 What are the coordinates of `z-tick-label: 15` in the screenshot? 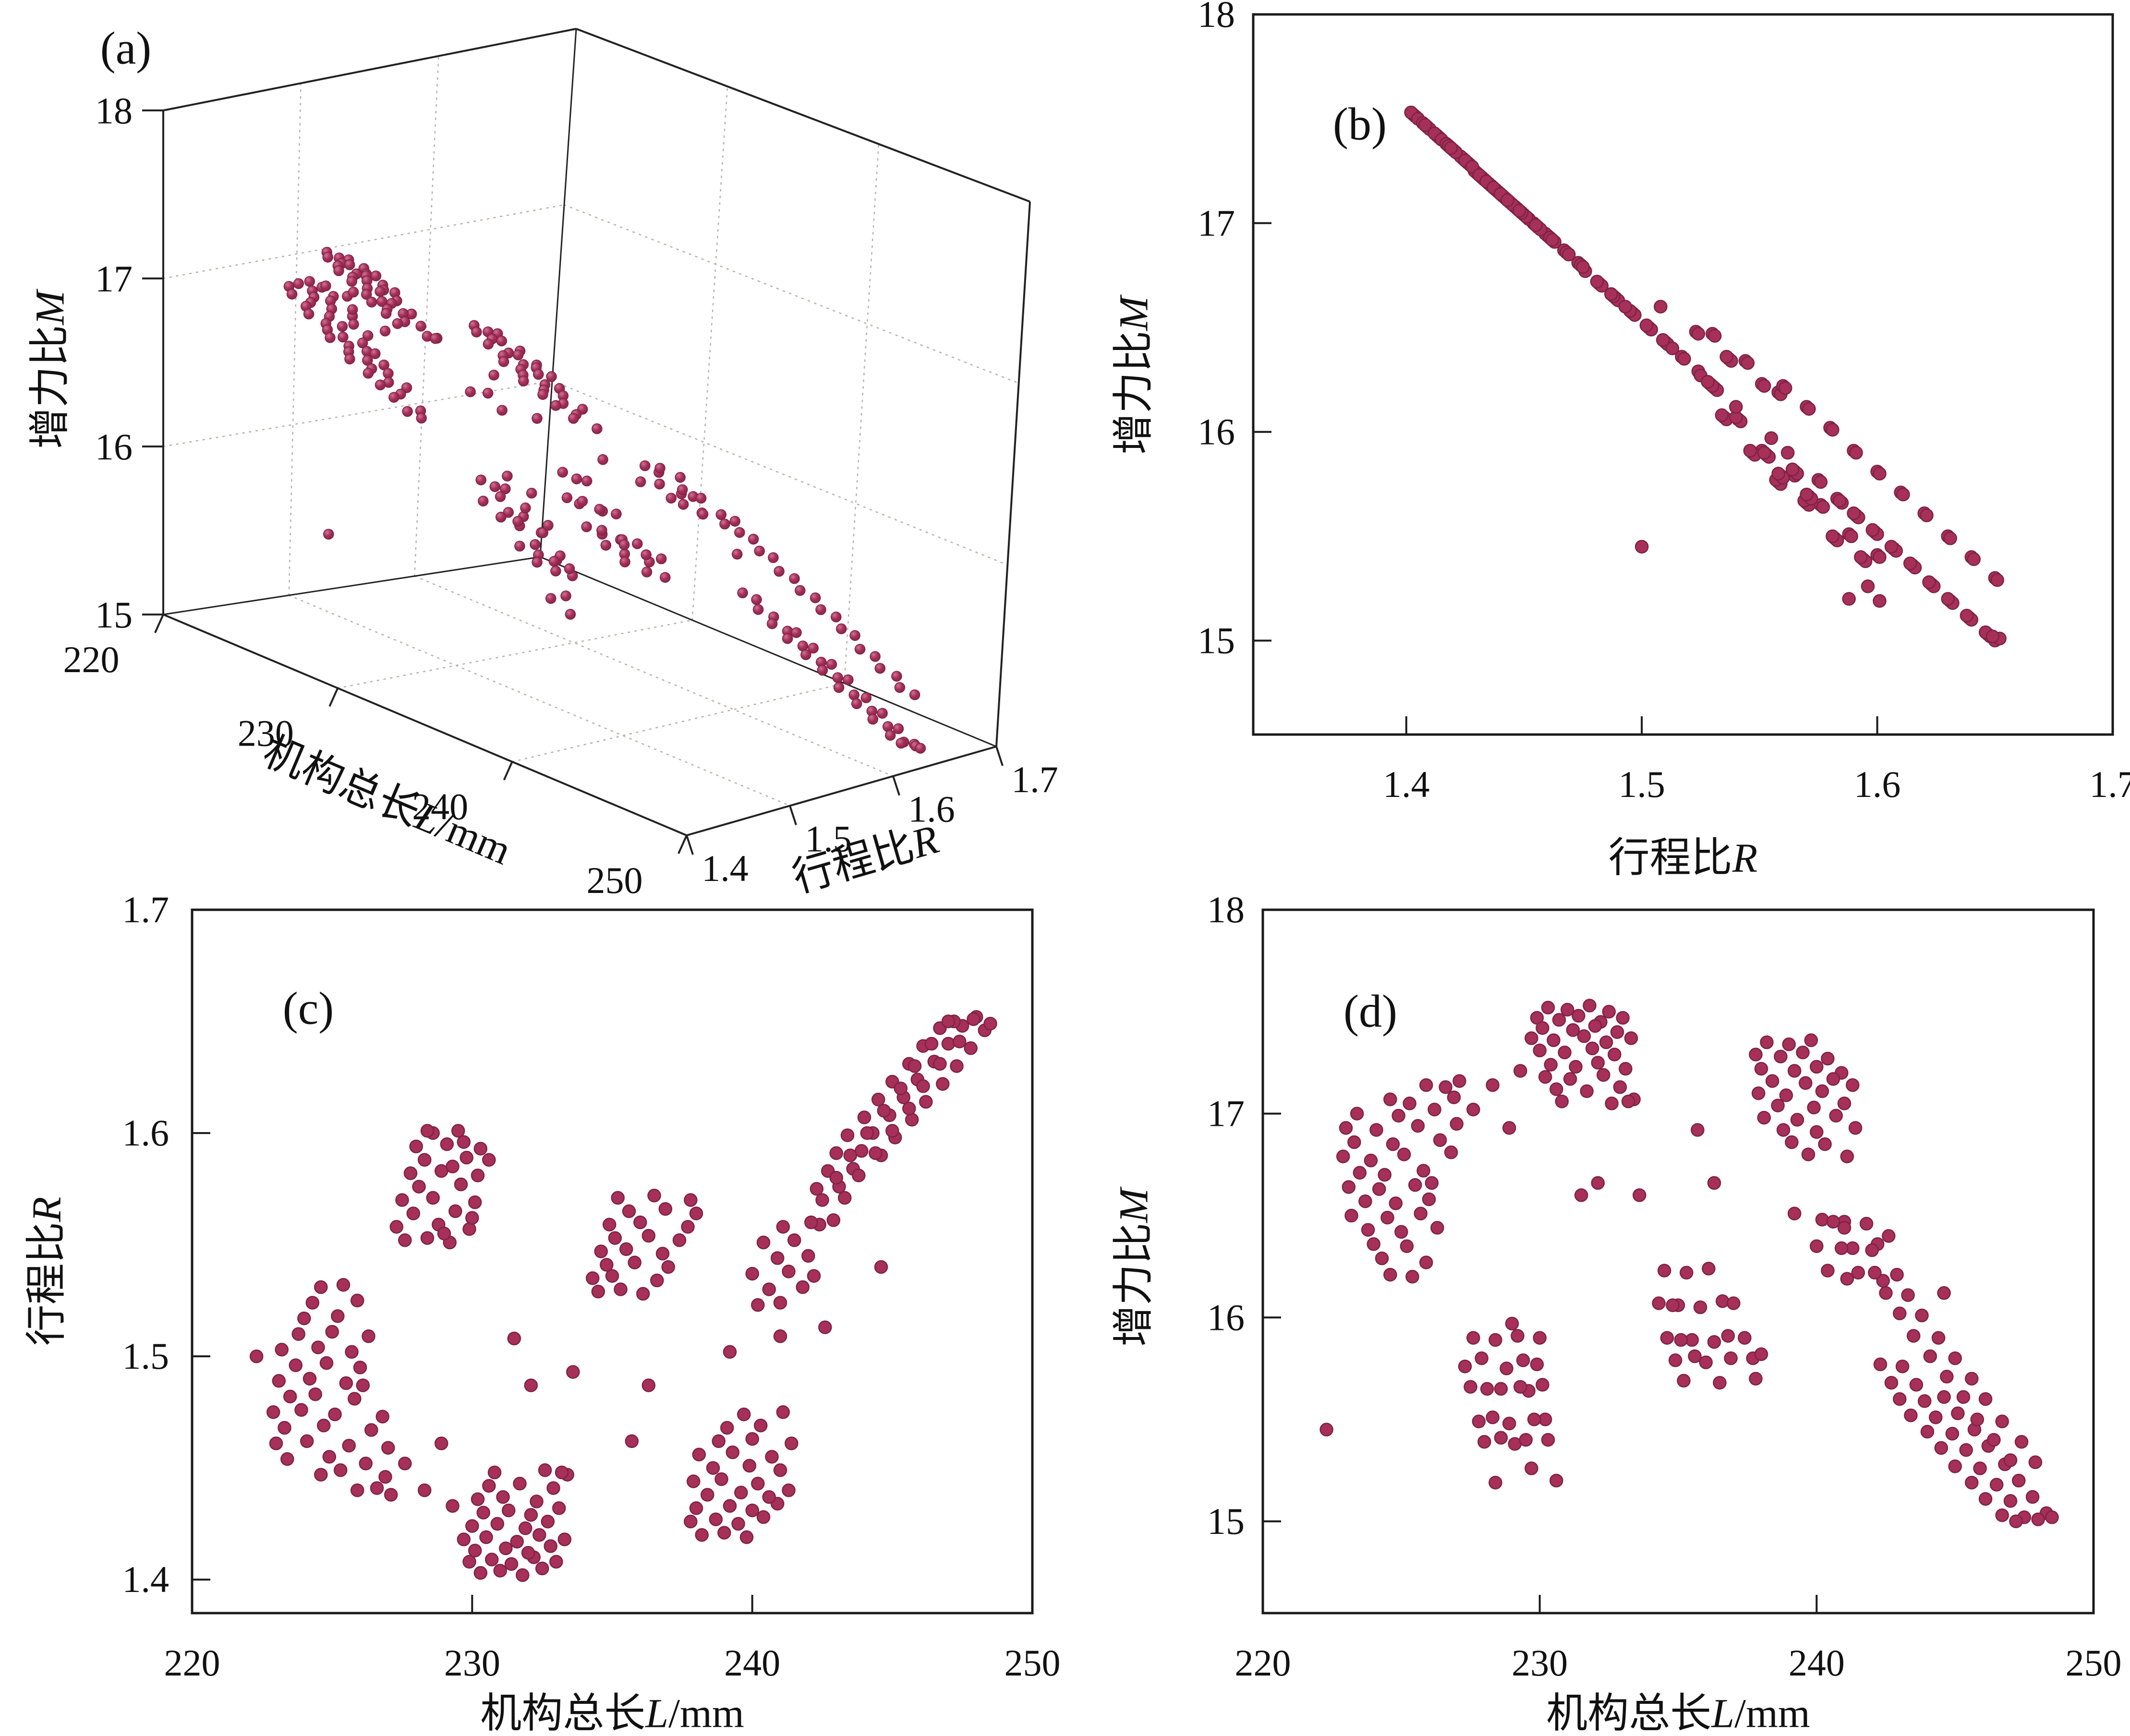 It's located at (114, 615).